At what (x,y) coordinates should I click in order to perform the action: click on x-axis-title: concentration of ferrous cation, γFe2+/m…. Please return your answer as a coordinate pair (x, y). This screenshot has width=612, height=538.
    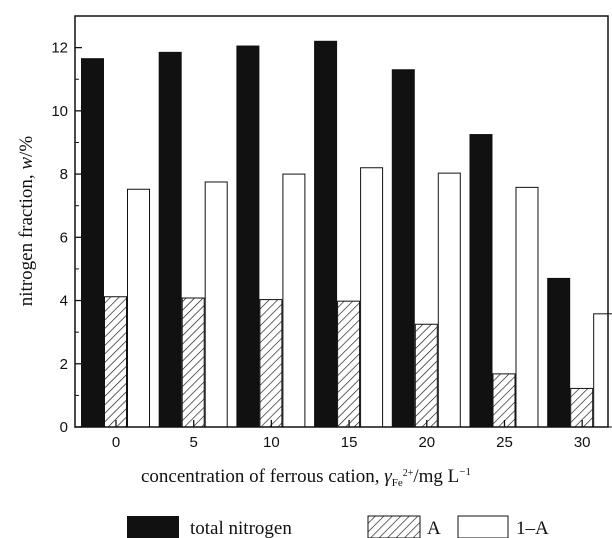
    Looking at the image, I should click on (306, 477).